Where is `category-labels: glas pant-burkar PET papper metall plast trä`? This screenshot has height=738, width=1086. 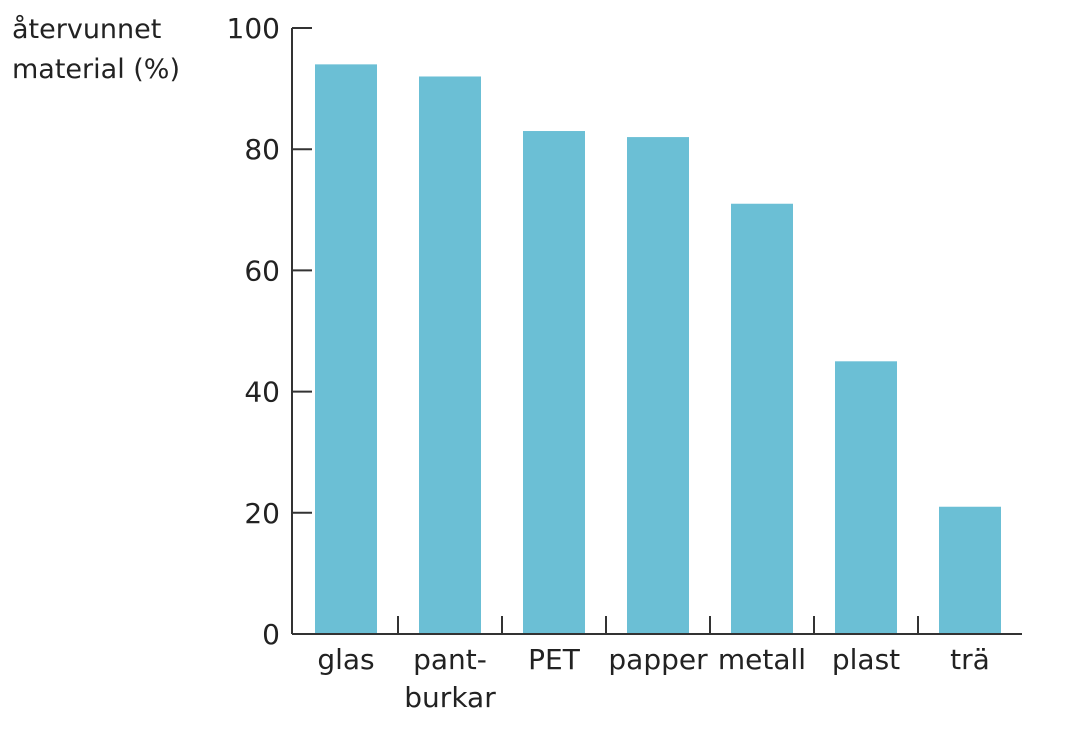 category-labels: glas pant-burkar PET papper metall plast trä is located at coordinates (653, 678).